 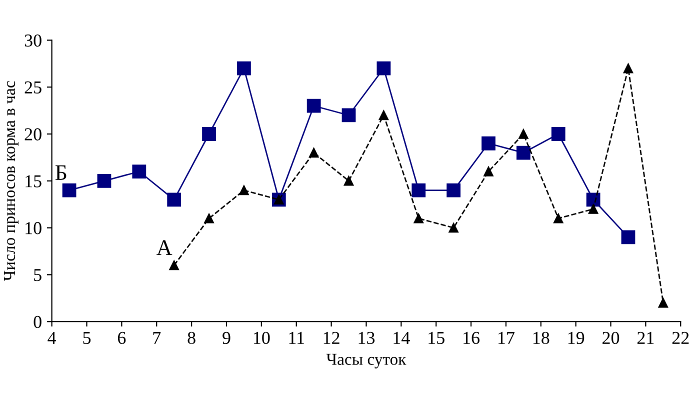 I want to click on x-tick-label: 13, so click(x=366, y=338).